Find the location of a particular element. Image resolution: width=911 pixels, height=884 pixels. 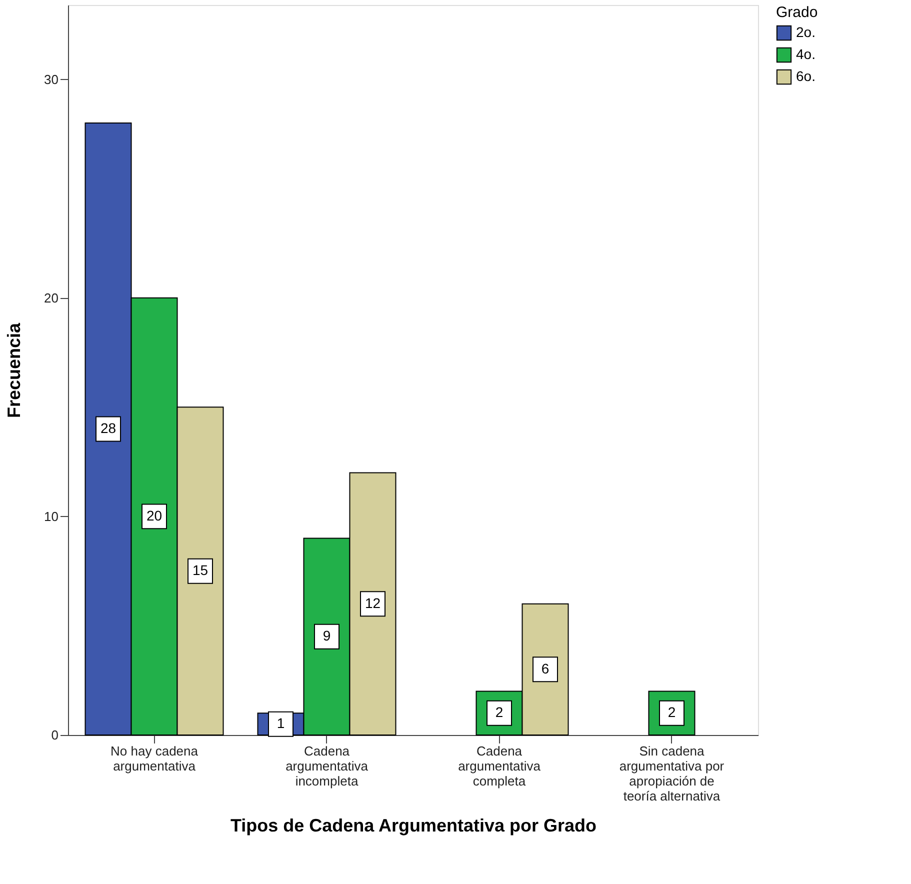

x-tick-label: Sin cadena argumentativa por apropiación de teoría alternativa is located at coordinates (672, 774).